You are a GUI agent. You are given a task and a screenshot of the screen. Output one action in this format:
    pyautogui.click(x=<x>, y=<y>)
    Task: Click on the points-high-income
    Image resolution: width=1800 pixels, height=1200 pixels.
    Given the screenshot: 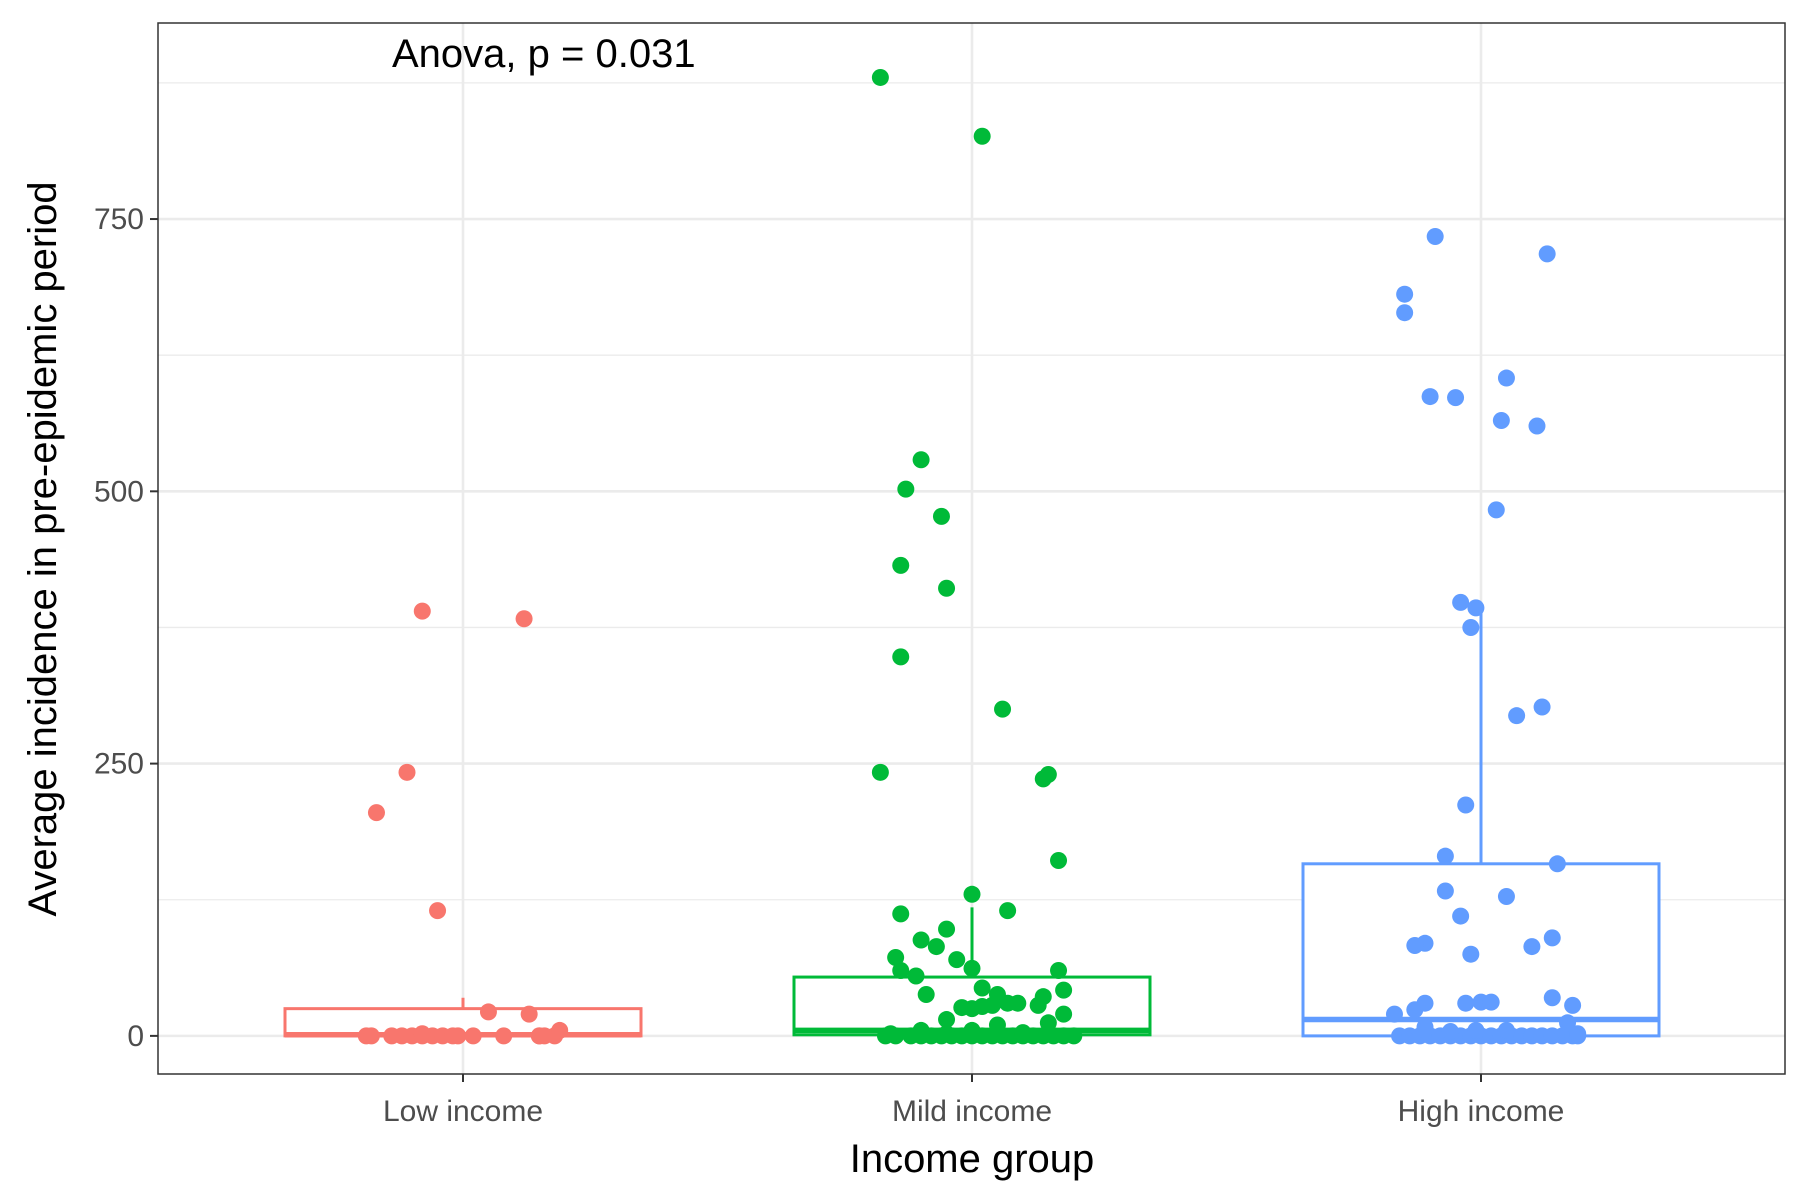 What is the action you would take?
    pyautogui.click(x=1486, y=636)
    